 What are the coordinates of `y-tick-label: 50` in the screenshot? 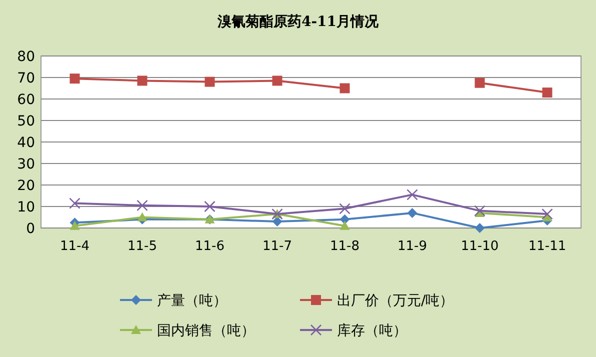 It's located at (26, 121).